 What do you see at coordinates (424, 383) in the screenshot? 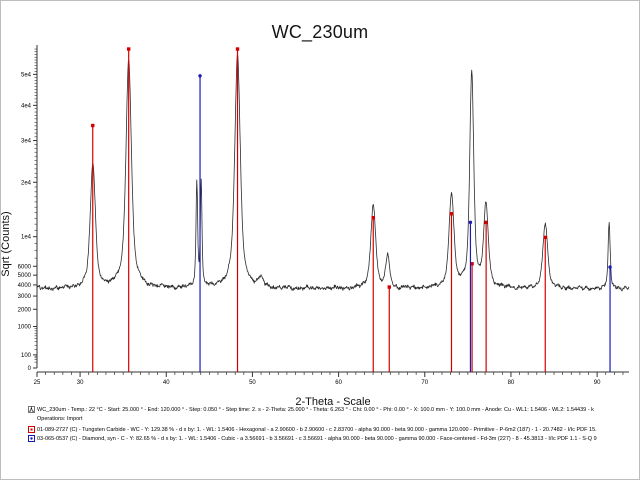
I see `x-tick-label: 70` at bounding box center [424, 383].